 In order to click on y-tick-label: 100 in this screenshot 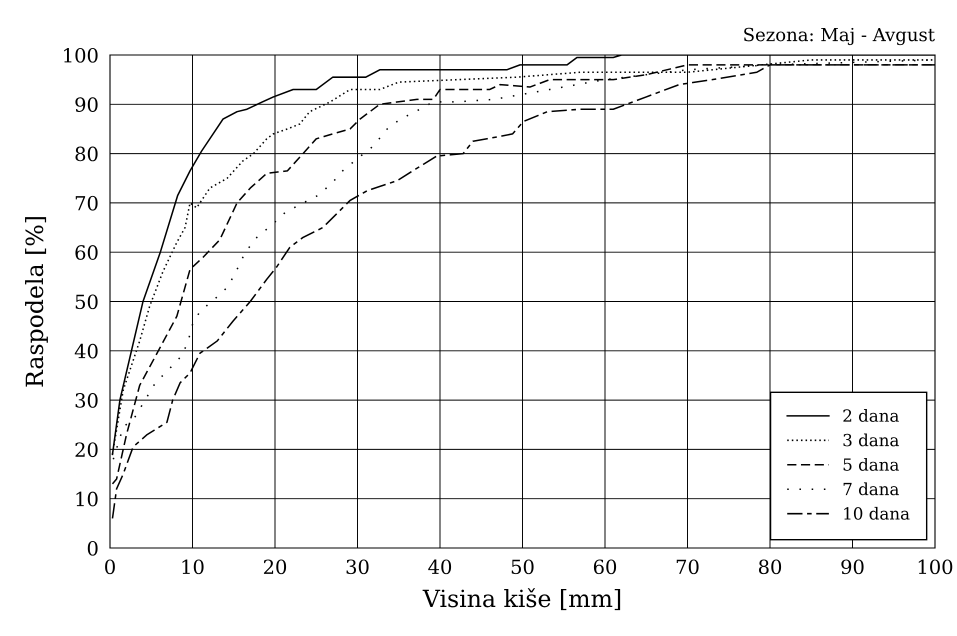, I will do `click(81, 55)`.